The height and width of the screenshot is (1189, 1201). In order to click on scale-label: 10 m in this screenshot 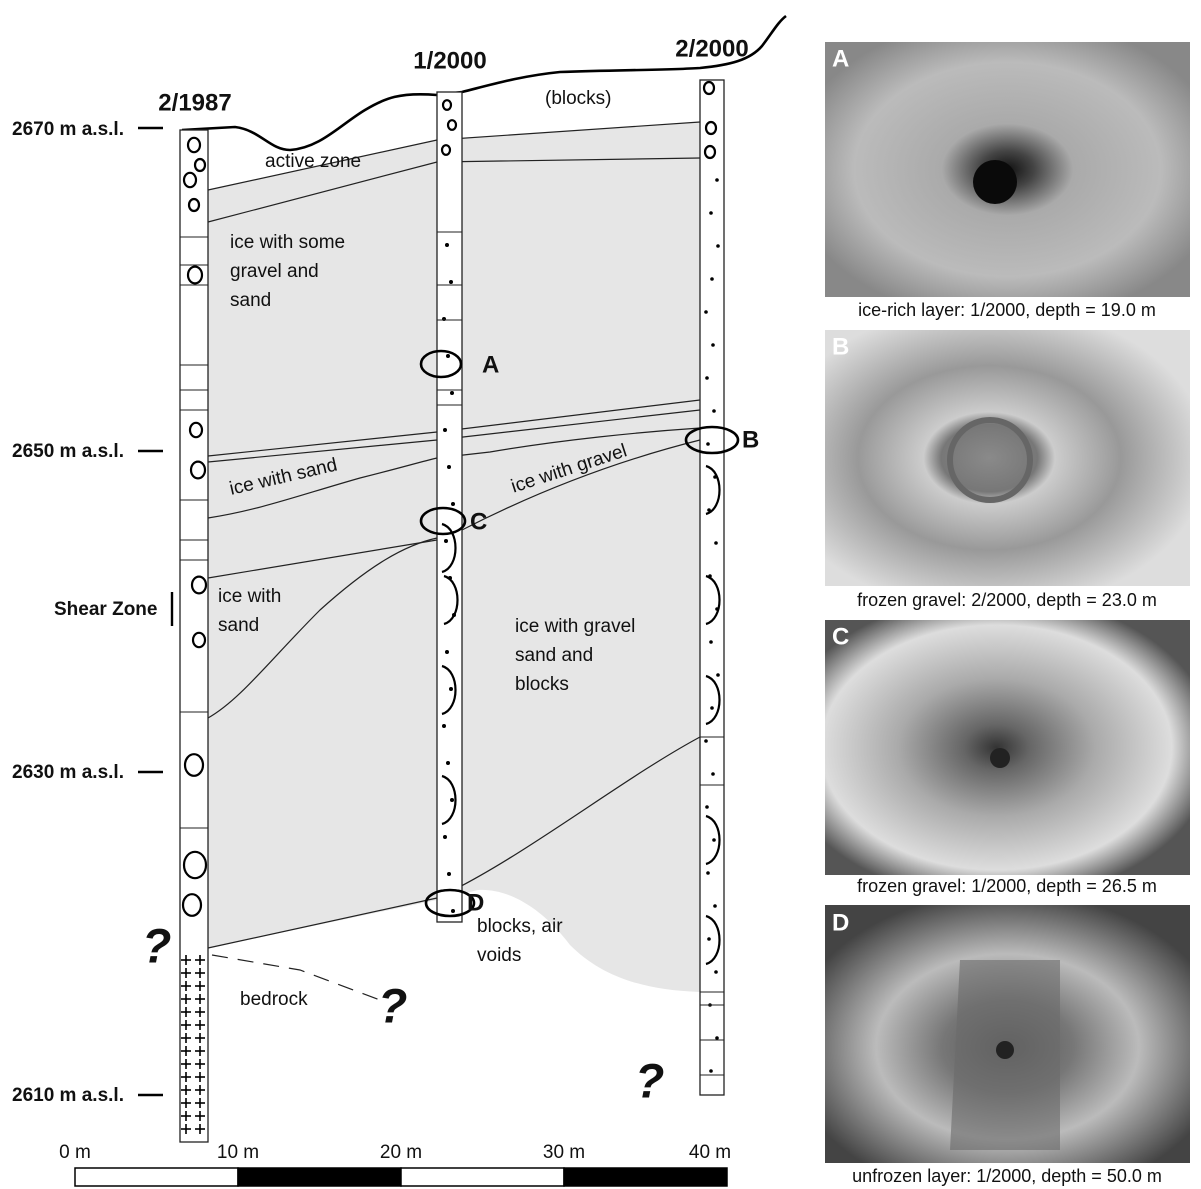, I will do `click(238, 1152)`.